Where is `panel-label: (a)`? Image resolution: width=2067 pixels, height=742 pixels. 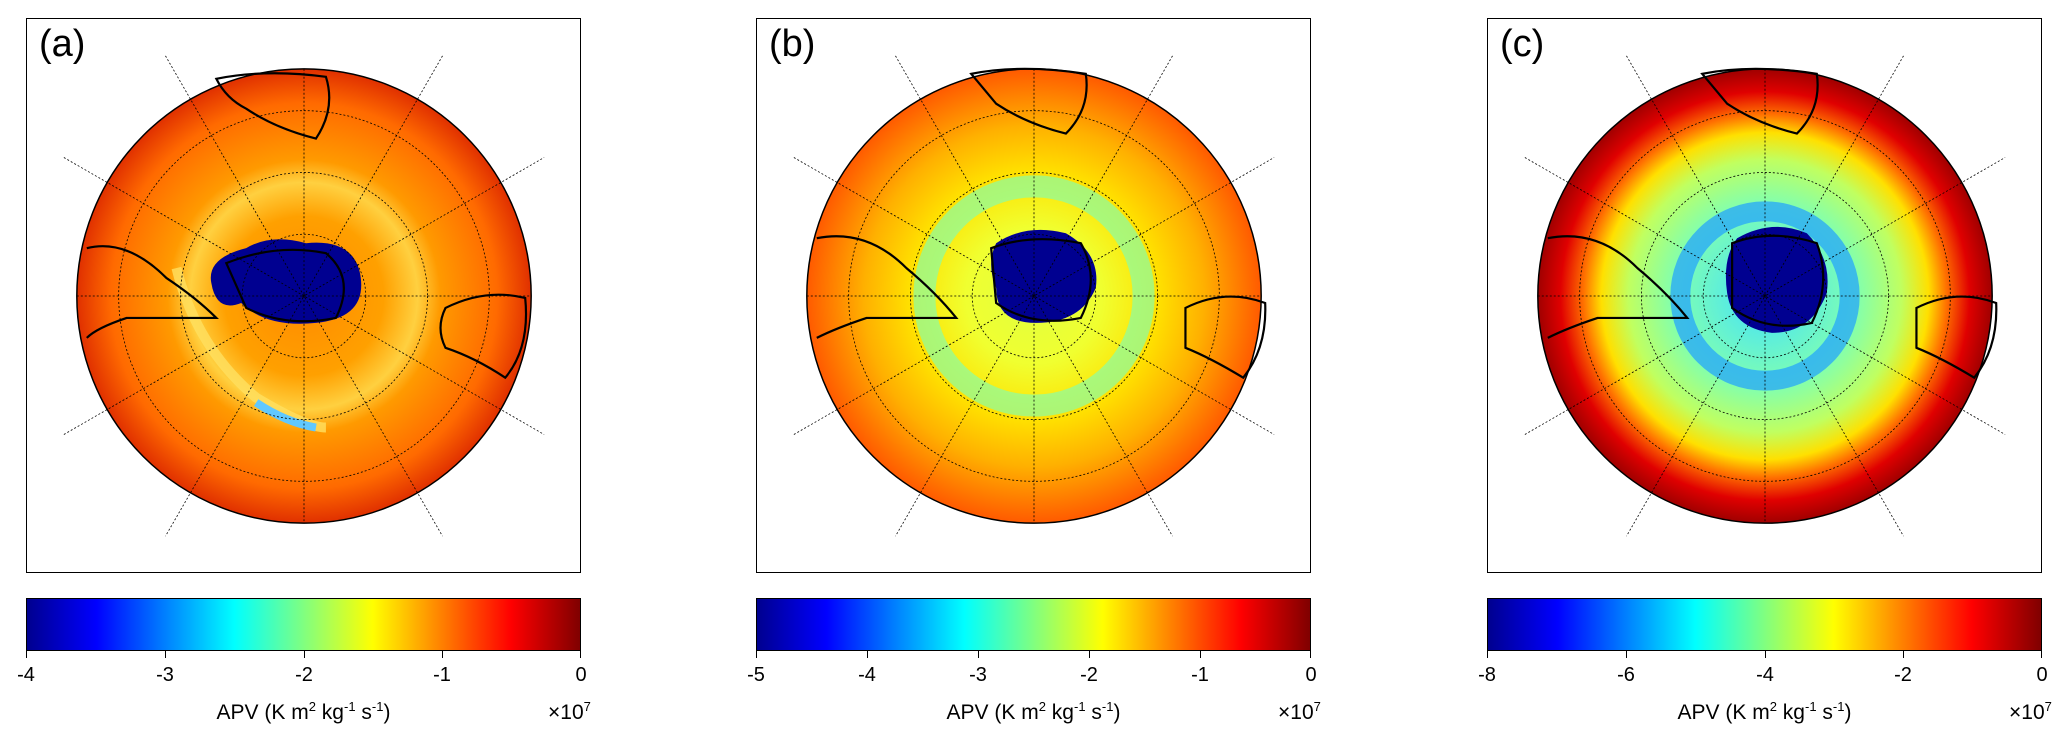
panel-label: (a) is located at coordinates (62, 44).